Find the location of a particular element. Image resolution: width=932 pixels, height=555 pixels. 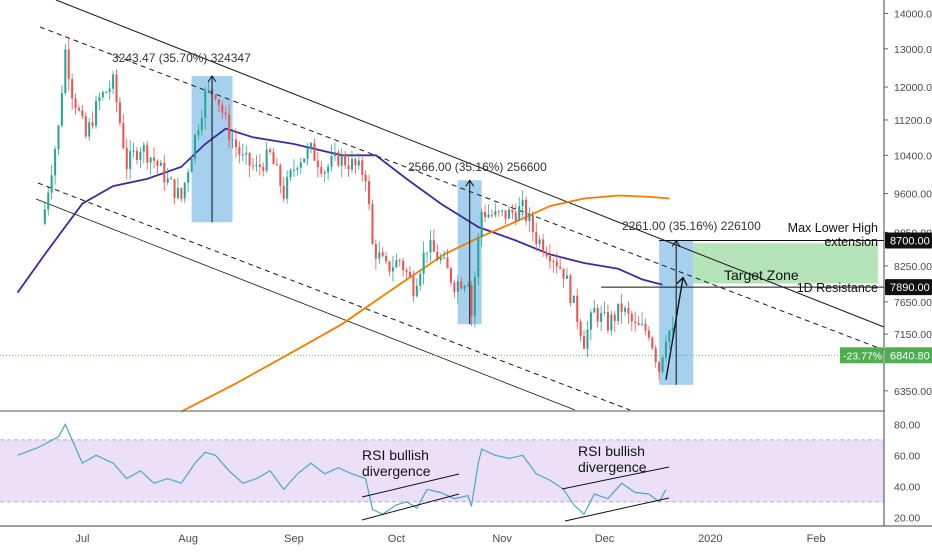

tag-current-value: 6840.80 is located at coordinates (910, 356).